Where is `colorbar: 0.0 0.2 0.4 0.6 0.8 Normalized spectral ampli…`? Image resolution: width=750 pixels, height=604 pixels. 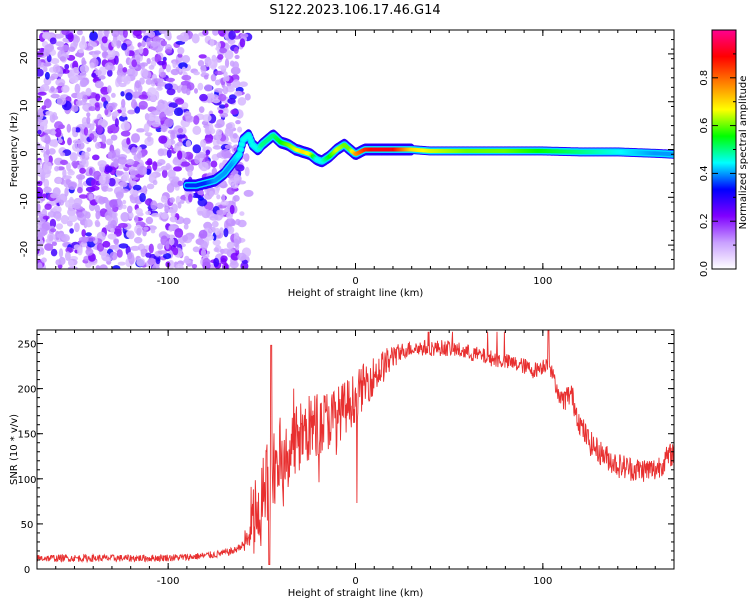 colorbar: 0.0 0.2 0.4 0.6 0.8 Normalized spectral ampli… is located at coordinates (724, 153).